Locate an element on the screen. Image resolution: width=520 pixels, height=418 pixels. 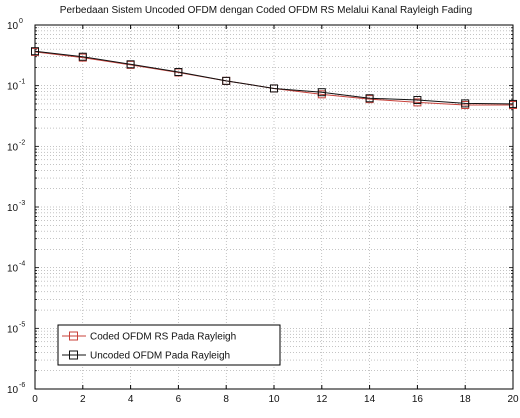
y-tick-label: 10 -3 is located at coordinates (16, 207).